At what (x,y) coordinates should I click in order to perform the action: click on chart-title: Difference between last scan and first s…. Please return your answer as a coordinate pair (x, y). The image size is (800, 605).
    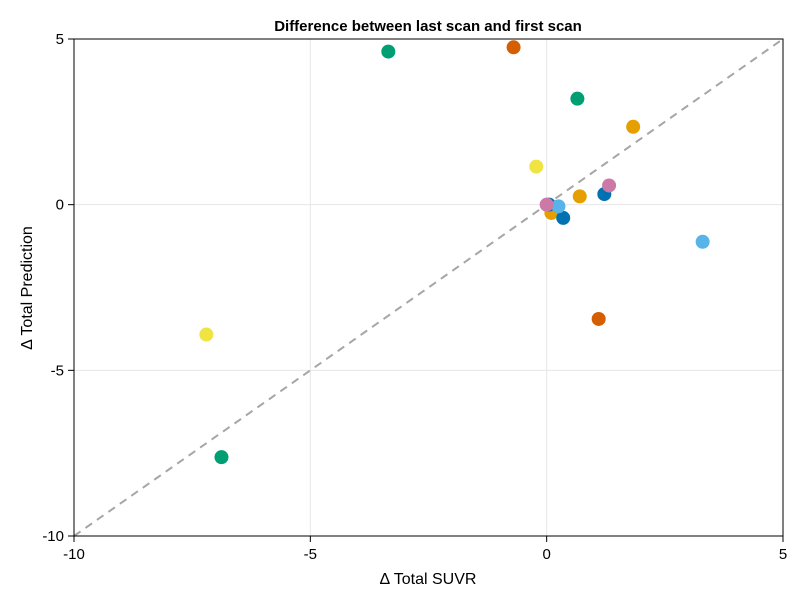
    Looking at the image, I should click on (428, 26).